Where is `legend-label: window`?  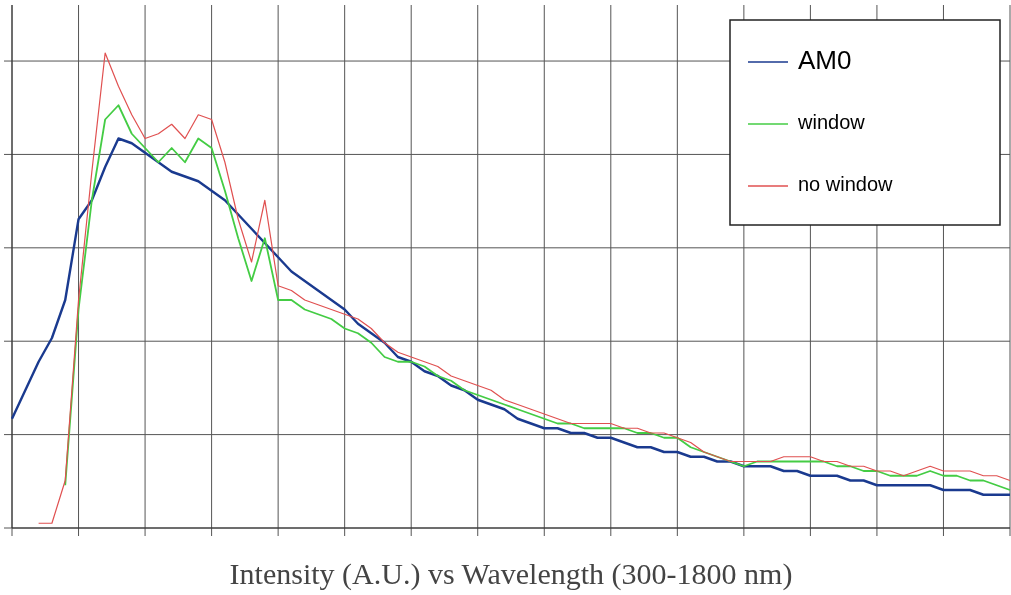 legend-label: window is located at coordinates (831, 122).